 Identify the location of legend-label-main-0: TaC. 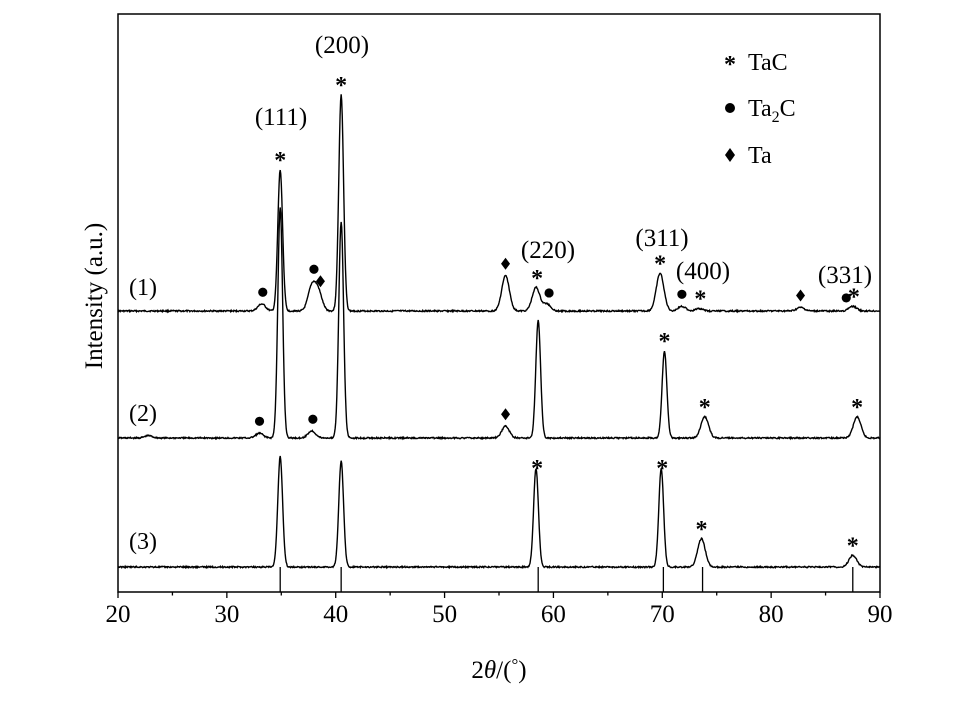
(768, 63).